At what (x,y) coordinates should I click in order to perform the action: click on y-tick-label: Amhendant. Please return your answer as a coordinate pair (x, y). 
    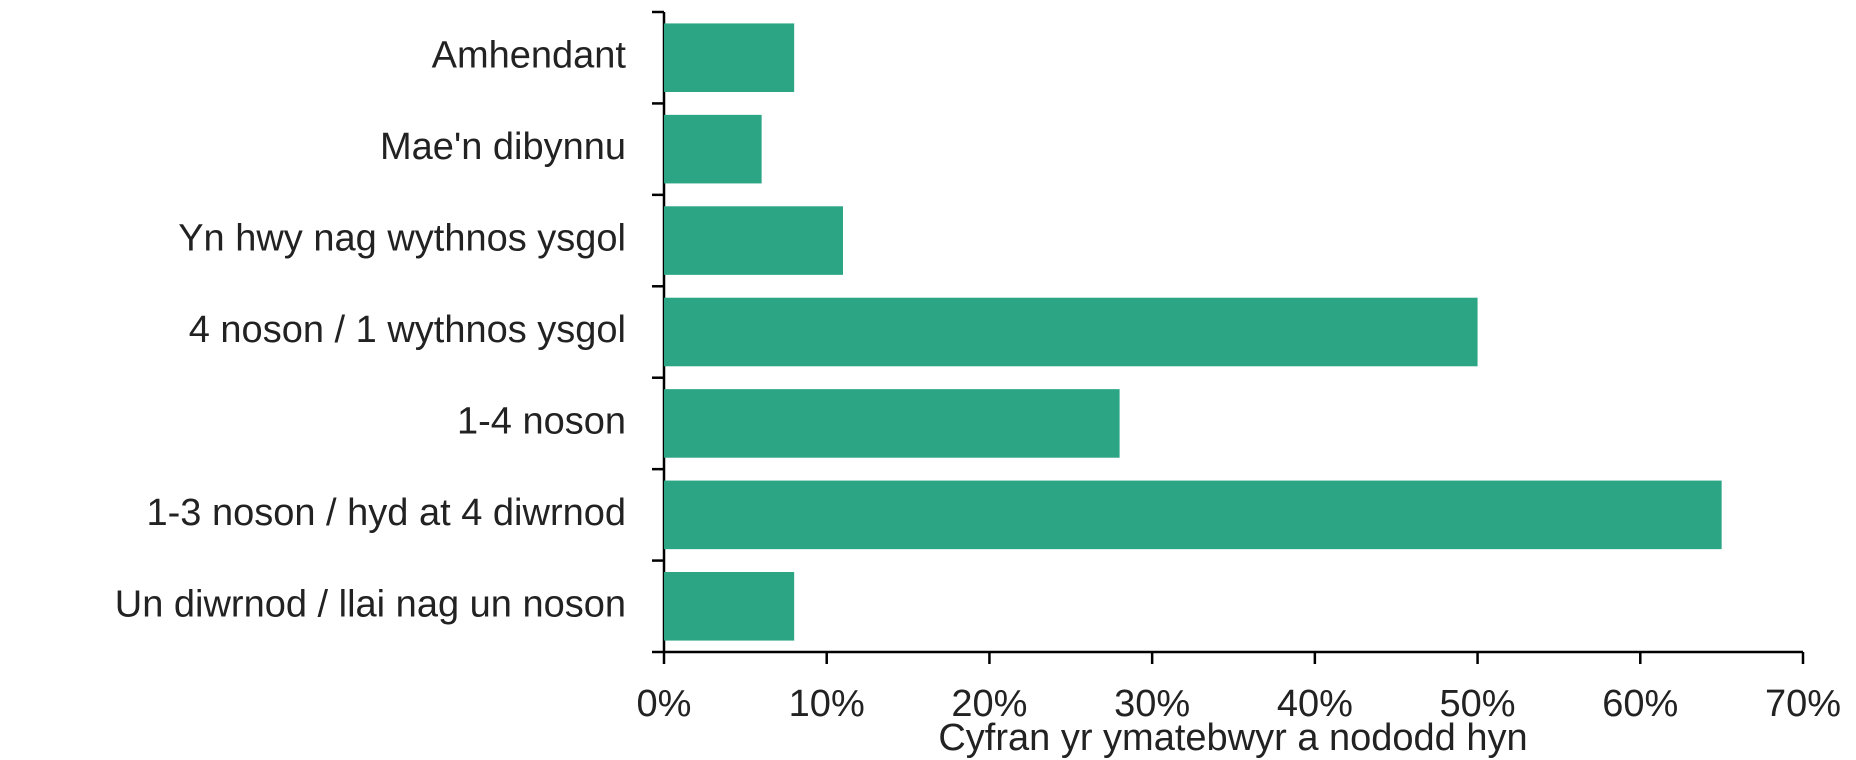
    Looking at the image, I should click on (529, 56).